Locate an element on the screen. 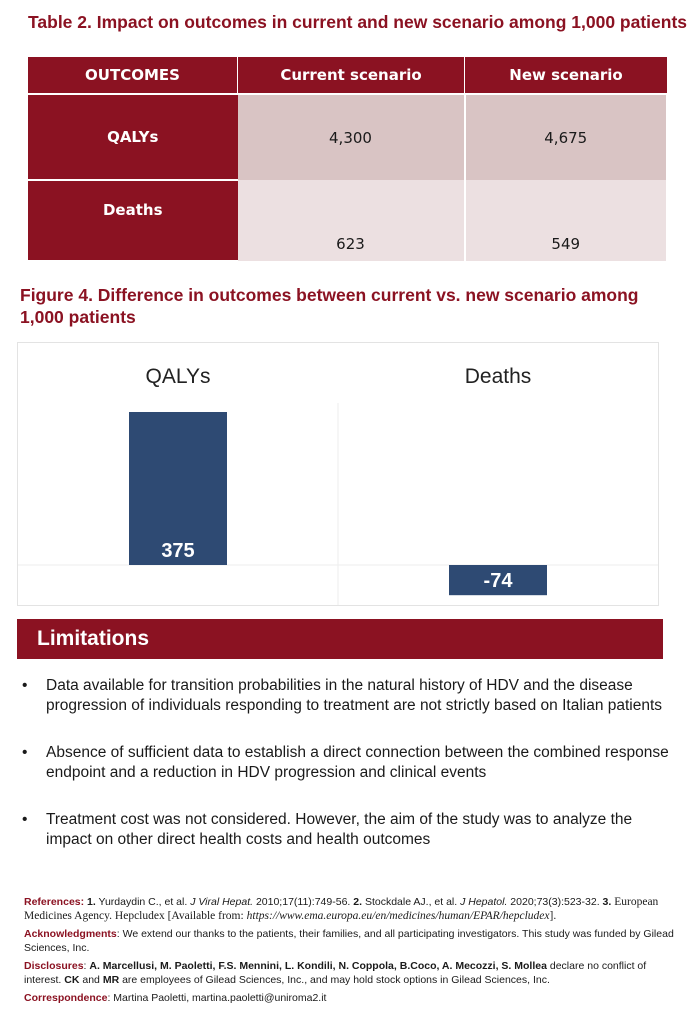 The width and height of the screenshot is (699, 1020). ref-num: 1. is located at coordinates (91, 902).